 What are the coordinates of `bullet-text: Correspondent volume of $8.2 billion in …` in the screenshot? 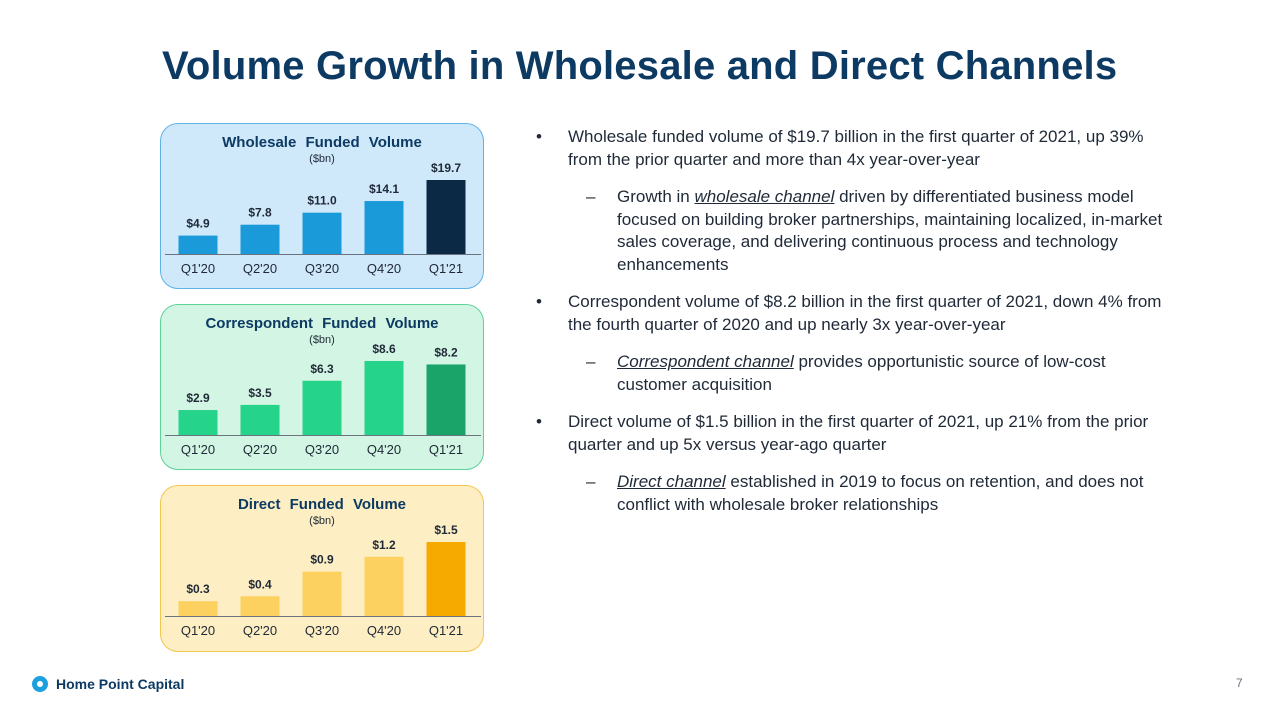 It's located at (865, 313).